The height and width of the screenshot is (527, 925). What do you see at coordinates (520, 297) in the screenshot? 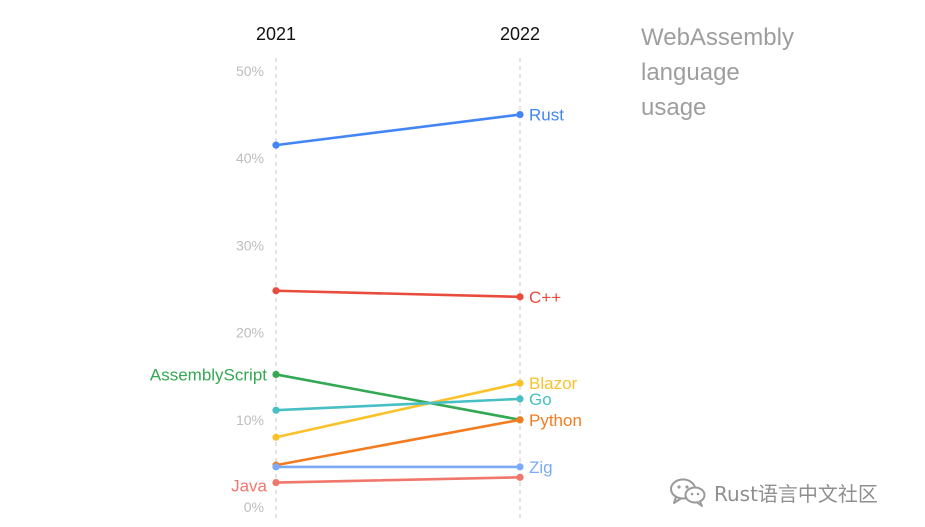
I see `point-c-2022` at bounding box center [520, 297].